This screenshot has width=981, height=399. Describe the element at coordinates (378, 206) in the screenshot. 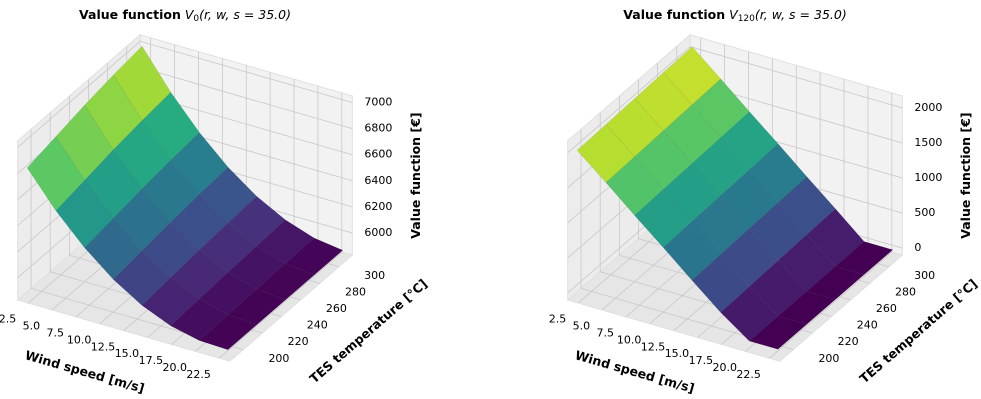

I see `z-tick-label: 6200` at that location.